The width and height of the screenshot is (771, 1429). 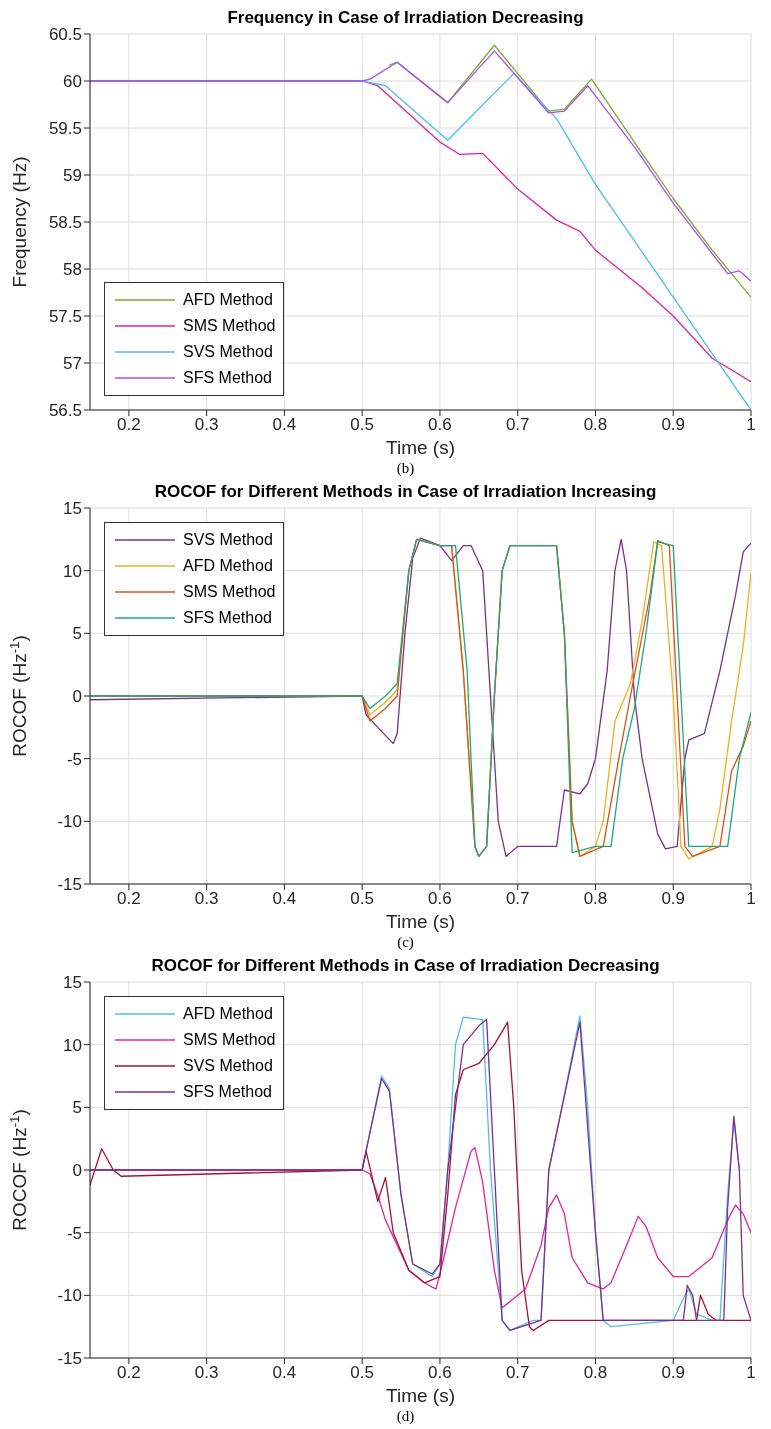 What do you see at coordinates (405, 17) in the screenshot?
I see `chart-title: Frequency in Case of Irradiation Decreasing` at bounding box center [405, 17].